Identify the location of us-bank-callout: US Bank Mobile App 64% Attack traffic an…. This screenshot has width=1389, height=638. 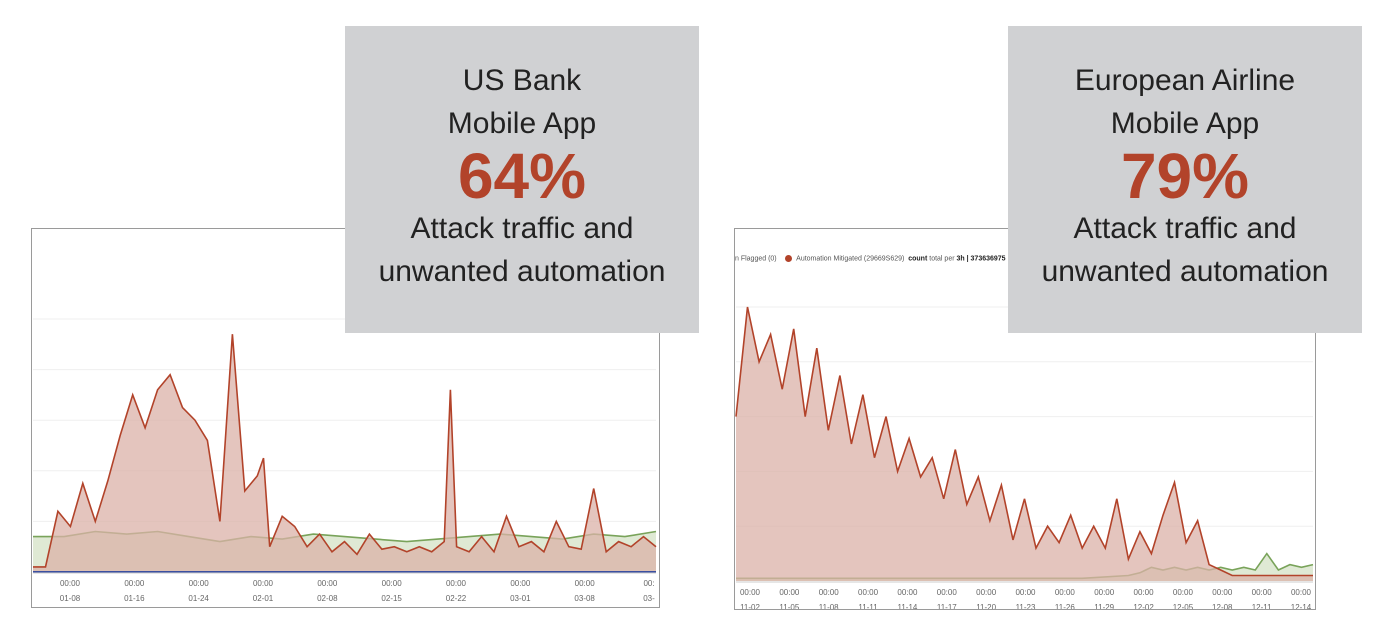
(522, 179).